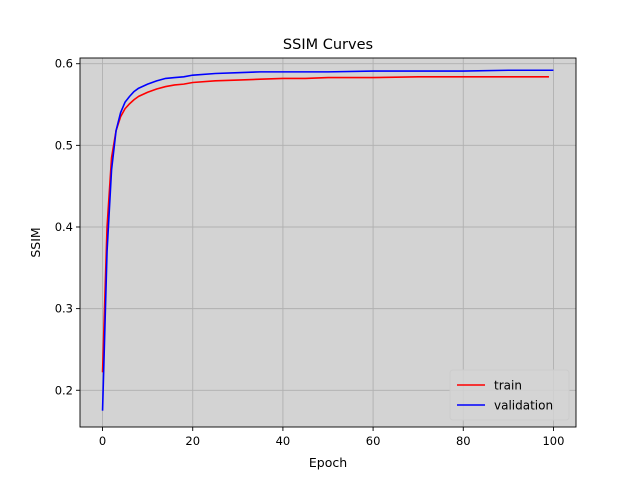  Describe the element at coordinates (64, 64) in the screenshot. I see `y-tick-label: 0.6` at that location.